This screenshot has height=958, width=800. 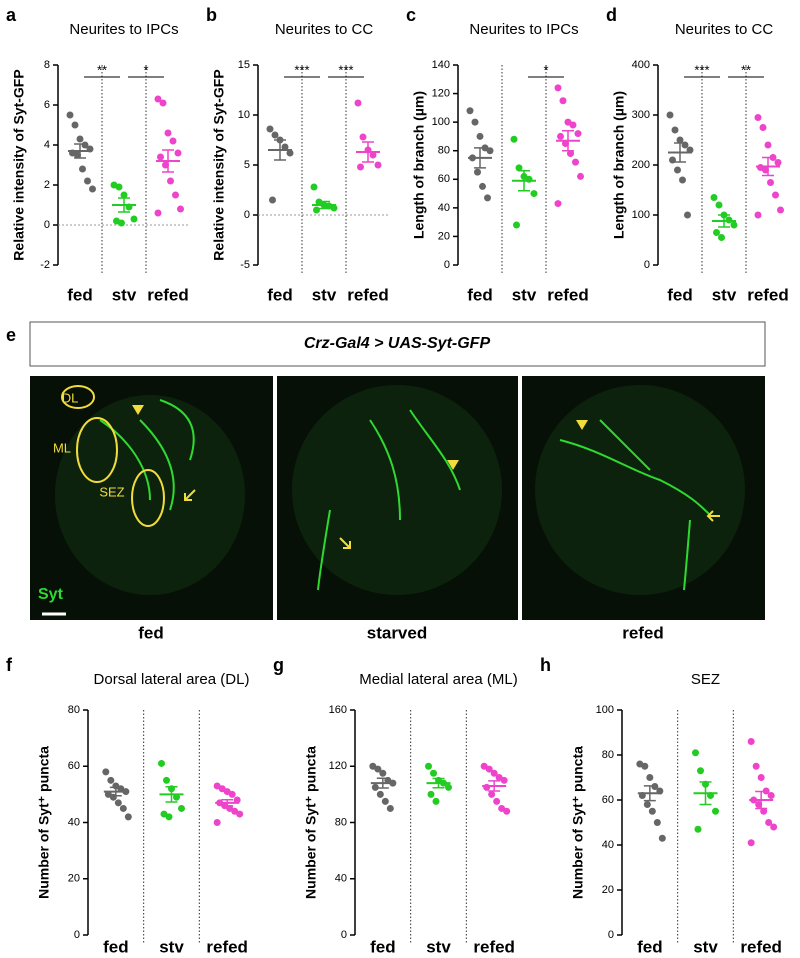 What do you see at coordinates (438, 679) in the screenshot?
I see `chart-title: Medial lateral area (ML)` at bounding box center [438, 679].